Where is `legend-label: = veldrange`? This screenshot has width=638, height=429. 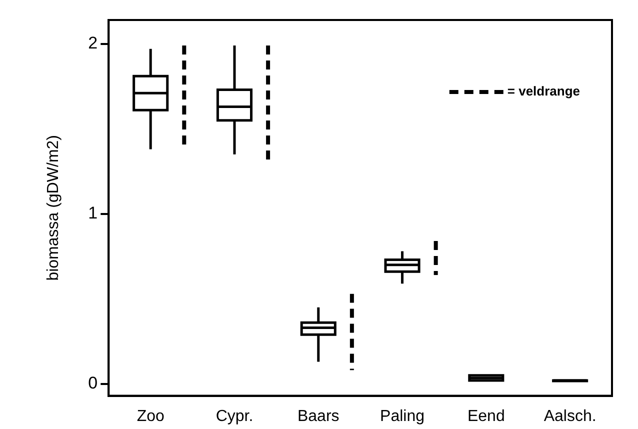
legend-label: = veldrange is located at coordinates (543, 91).